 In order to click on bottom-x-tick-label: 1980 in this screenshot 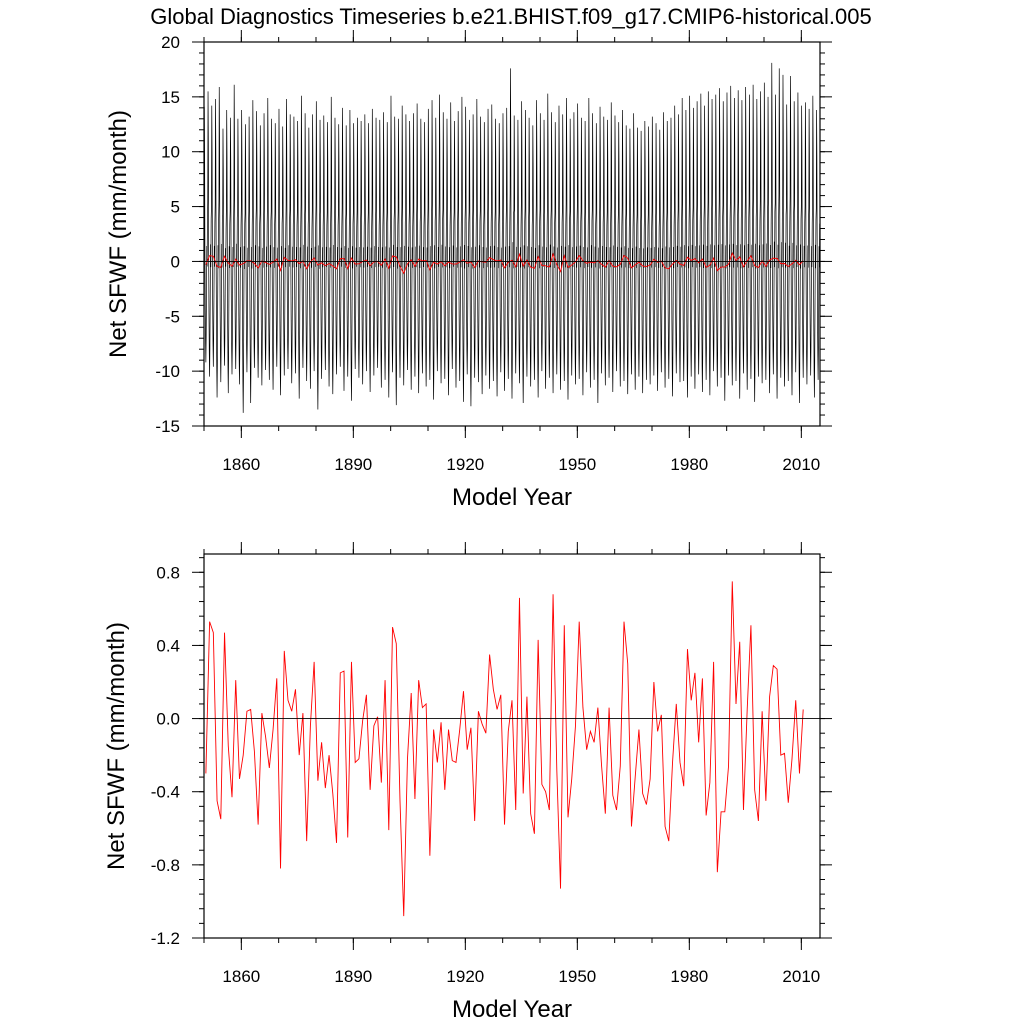, I will do `click(689, 976)`.